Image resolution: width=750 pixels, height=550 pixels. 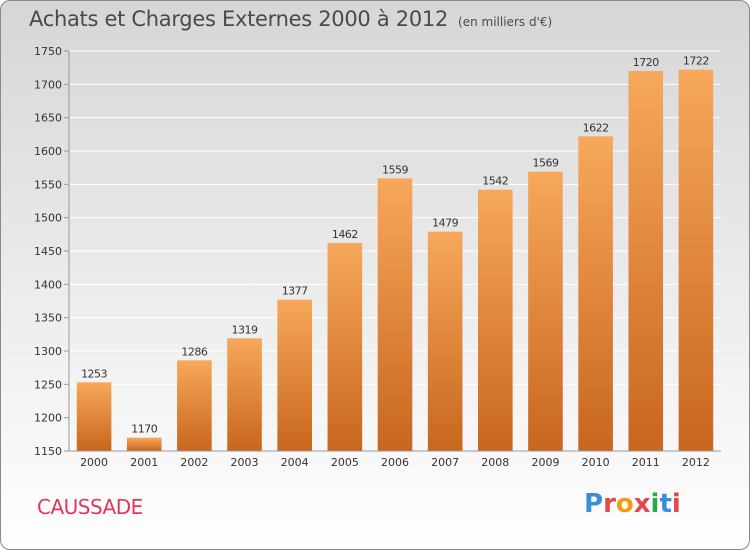 What do you see at coordinates (696, 61) in the screenshot?
I see `data-label: 1722` at bounding box center [696, 61].